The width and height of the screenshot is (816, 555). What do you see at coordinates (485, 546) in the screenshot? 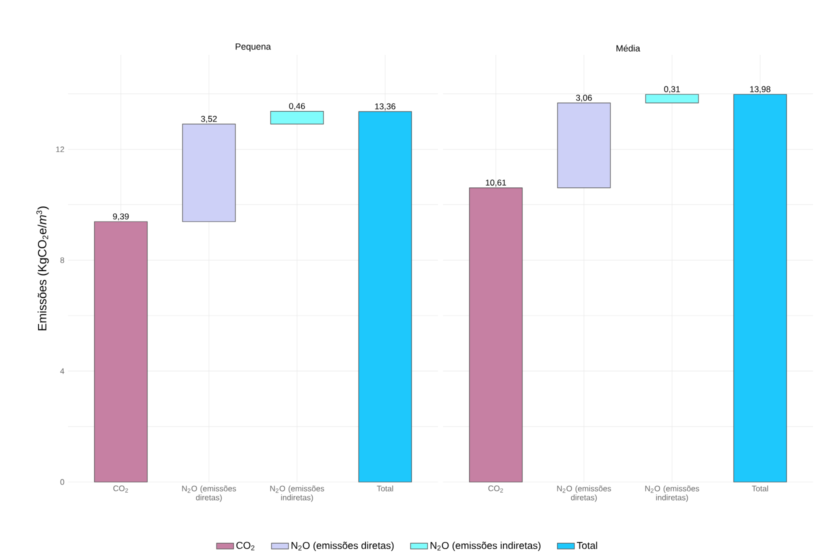
I see `legend-label: N$_{2}$O (emissões indiretas)` at bounding box center [485, 546].